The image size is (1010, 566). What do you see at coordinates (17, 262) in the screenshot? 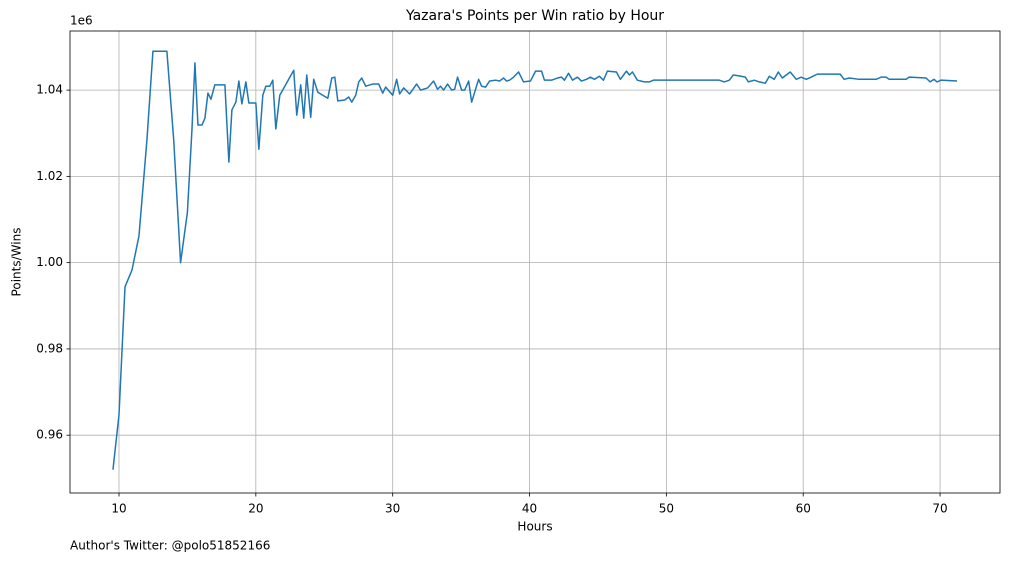
I see `y-axis-label: Points/Wins` at bounding box center [17, 262].